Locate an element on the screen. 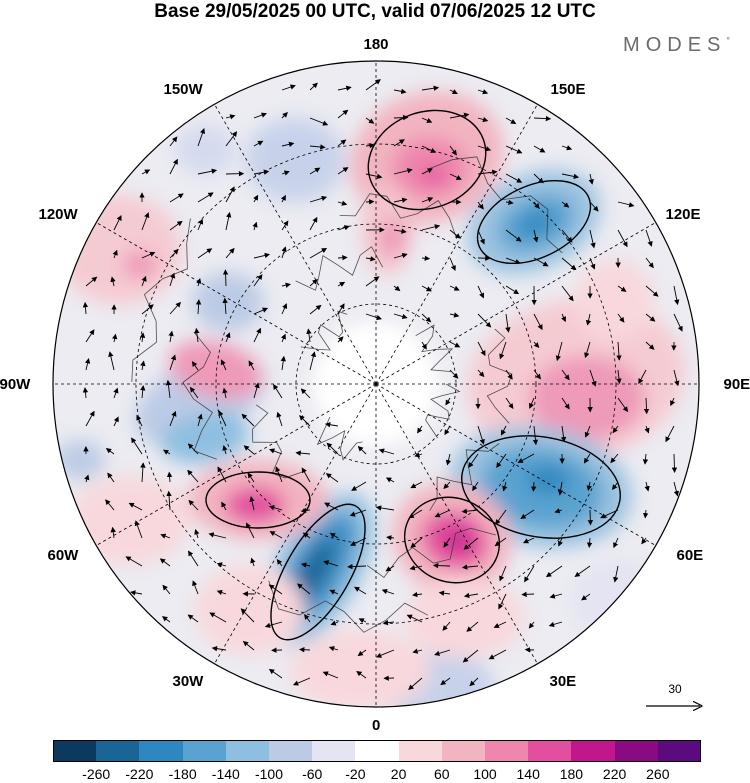 The height and width of the screenshot is (783, 750). colorbar-tick-label: -100 is located at coordinates (269, 774).